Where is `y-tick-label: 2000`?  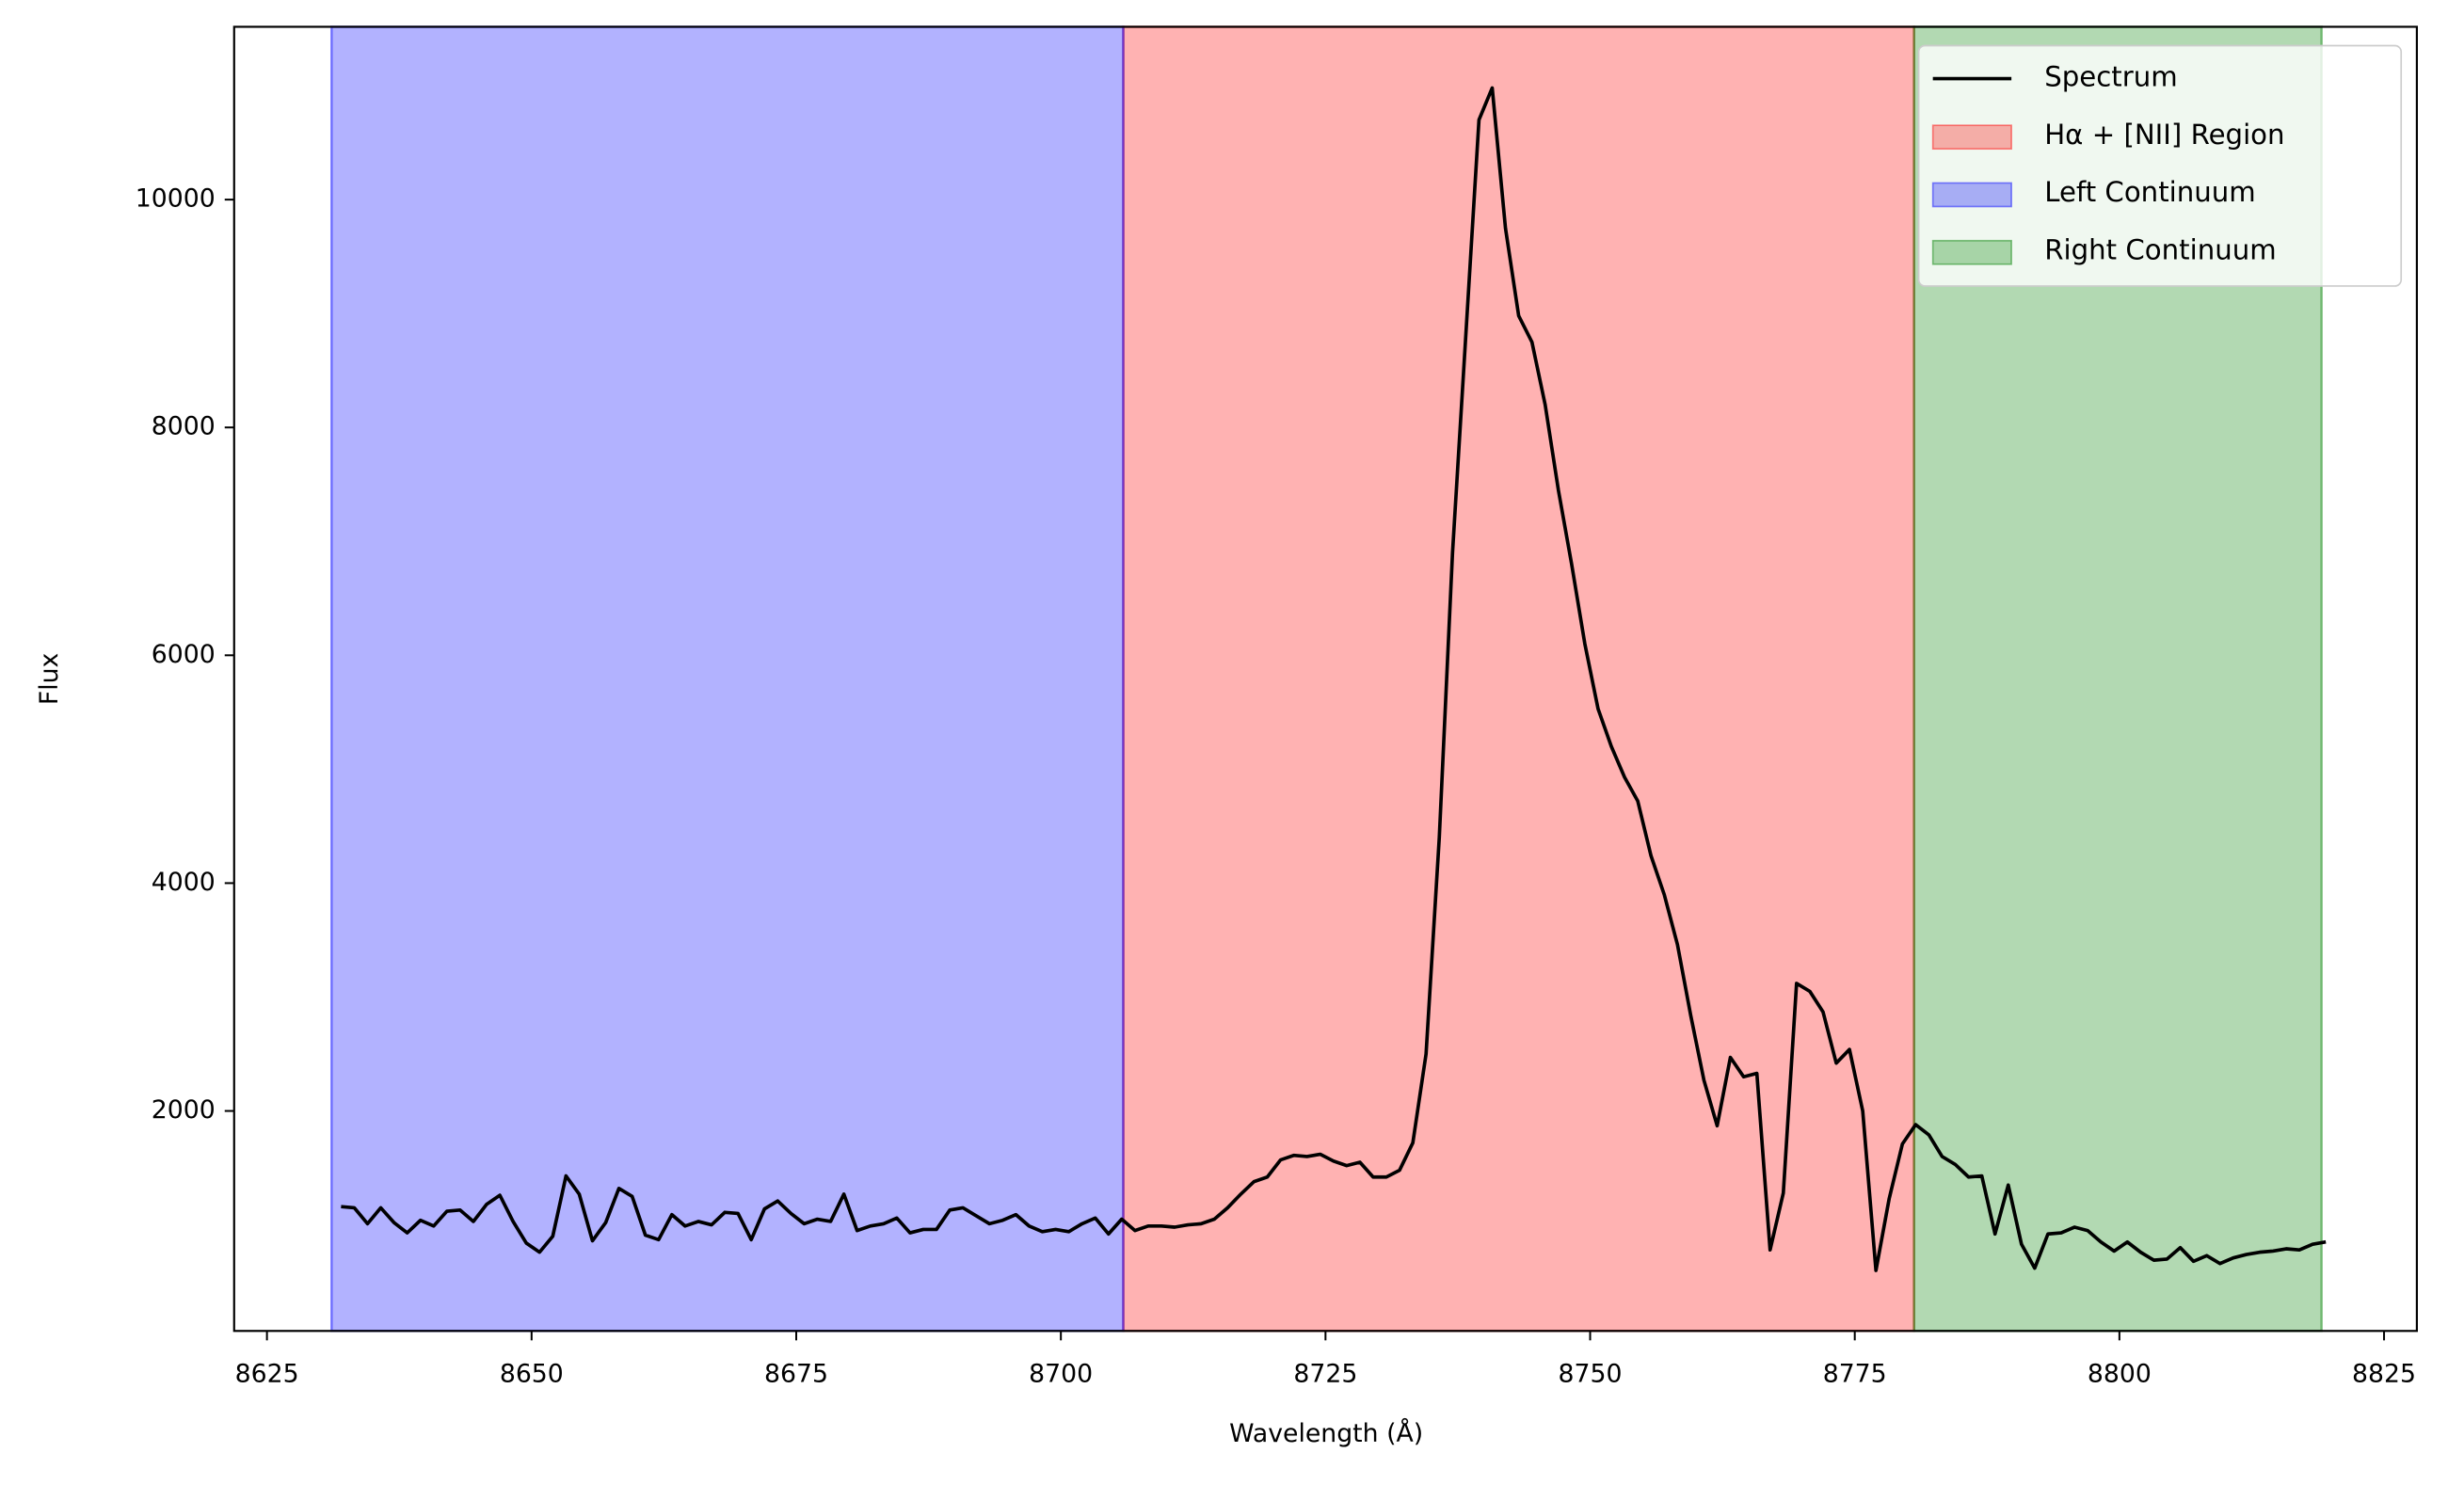 y-tick-label: 2000 is located at coordinates (184, 1110).